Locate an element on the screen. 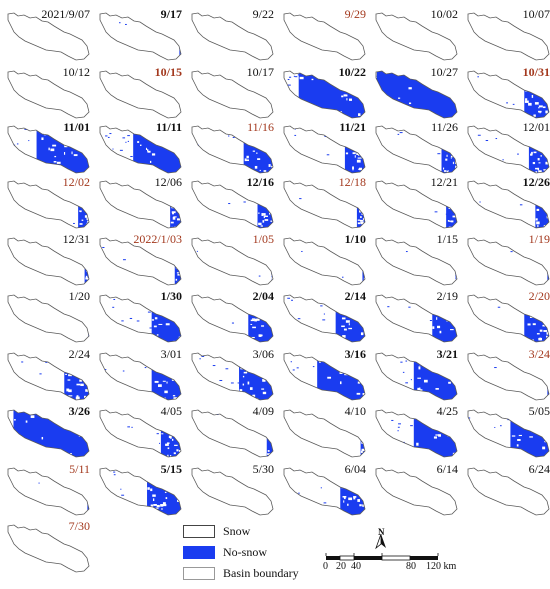  panel-date-label: 4/10 is located at coordinates (323, 411).